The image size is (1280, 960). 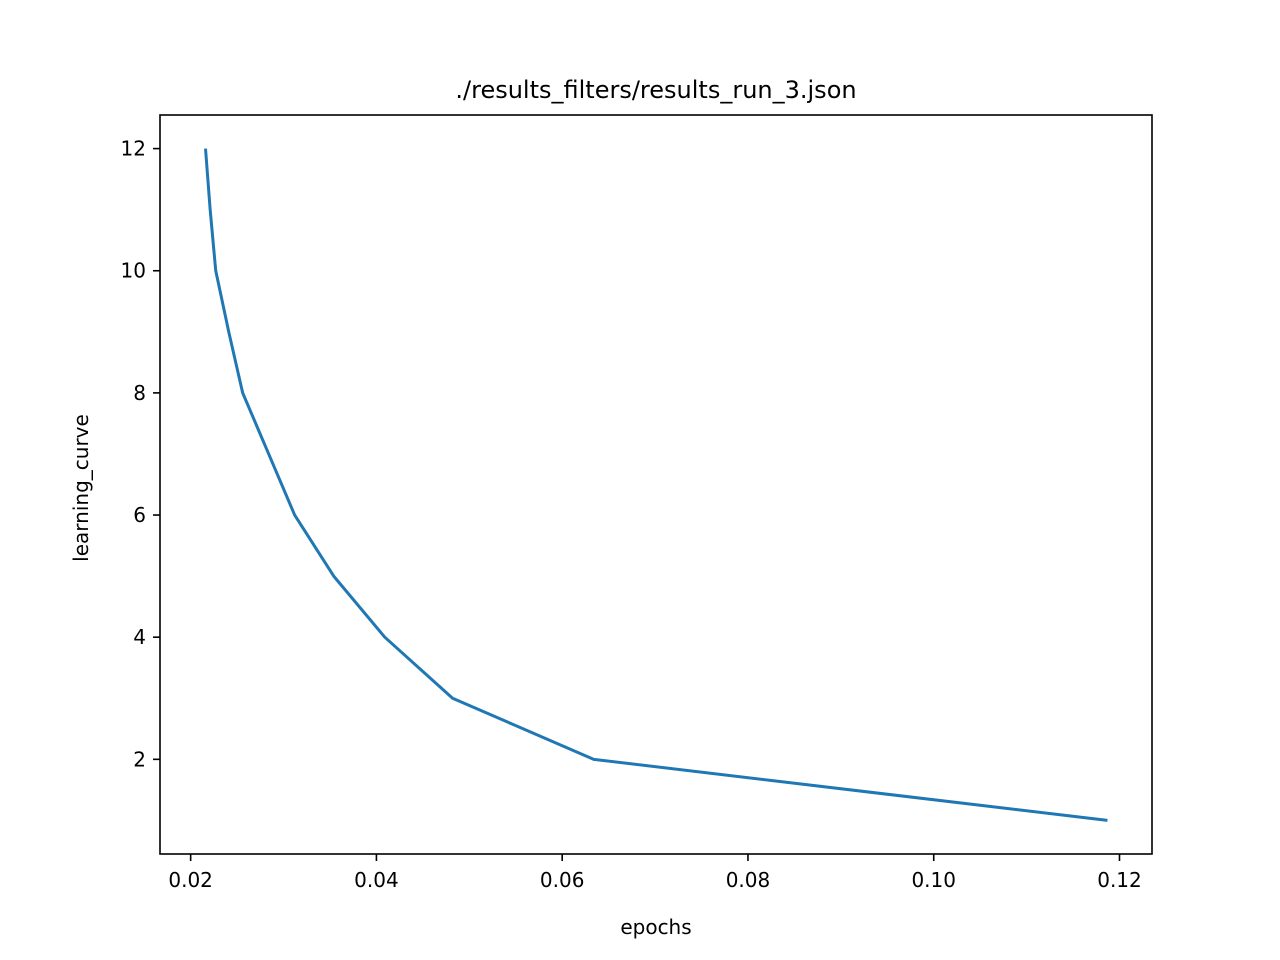 What do you see at coordinates (133, 149) in the screenshot?
I see `y-tick-label: 12` at bounding box center [133, 149].